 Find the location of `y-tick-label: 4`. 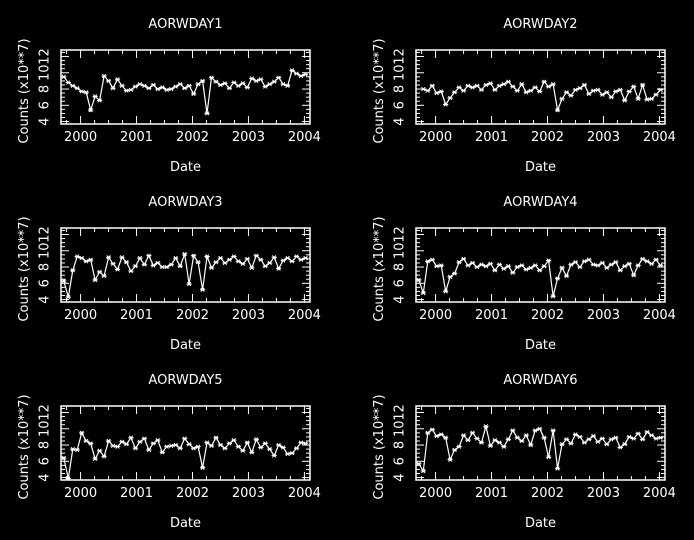

y-tick-label: 4 is located at coordinates (400, 477).